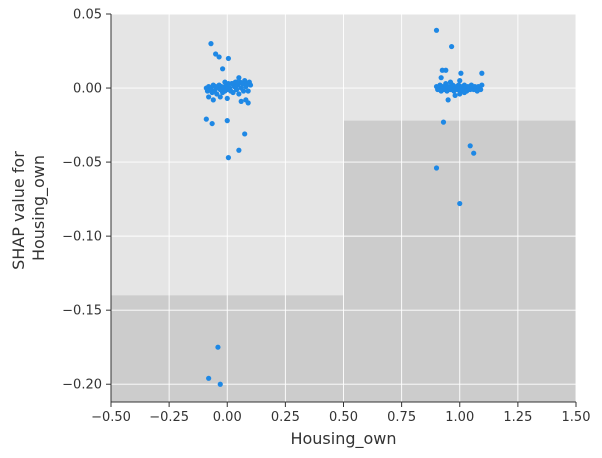 Image resolution: width=602 pixels, height=458 pixels. What do you see at coordinates (82, 237) in the screenshot?
I see `y-tick-label: −0.10` at bounding box center [82, 237].